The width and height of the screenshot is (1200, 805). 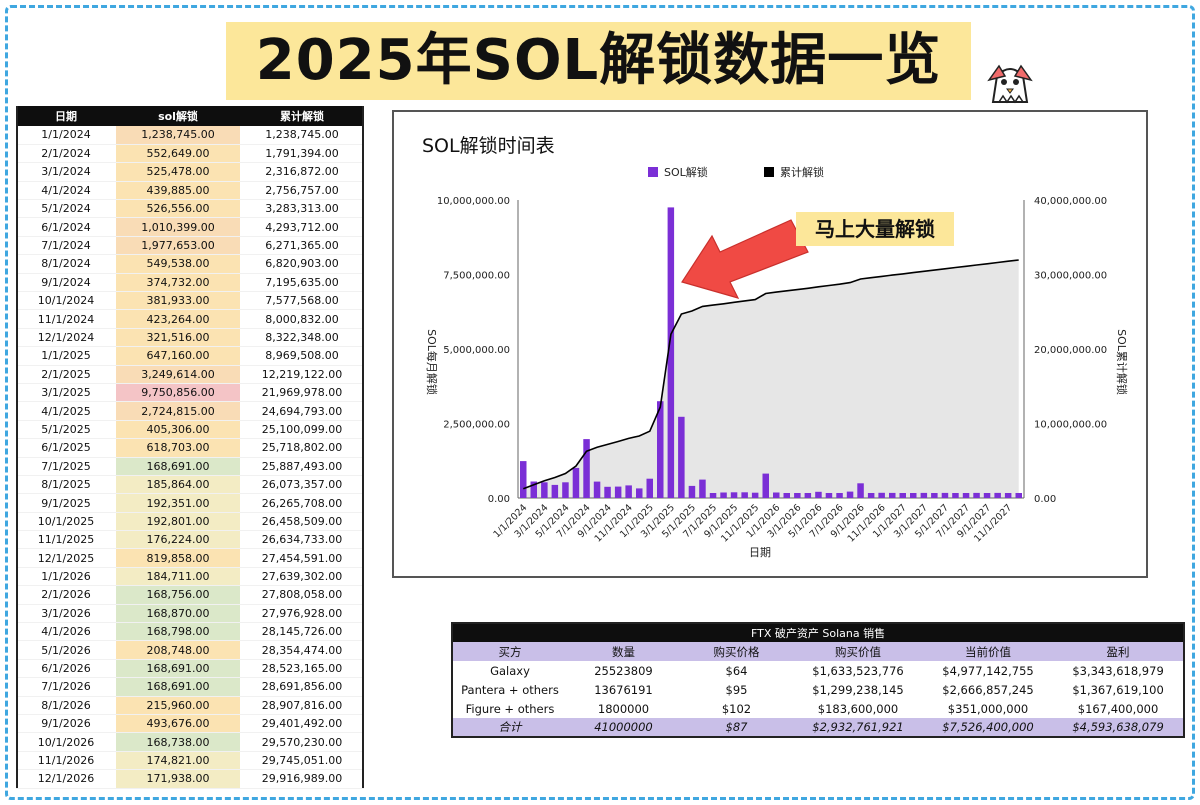 I want to click on table-row: 5/1/2024 526,556.00 3,283,313.00, so click(x=190, y=209).